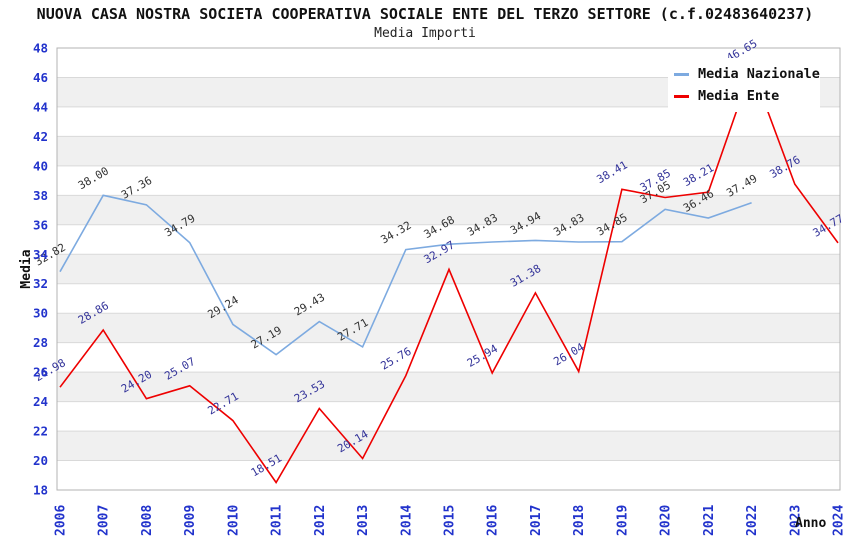 The image size is (850, 550). Describe the element at coordinates (752, 520) in the screenshot. I see `svg-text: 2022` at that location.